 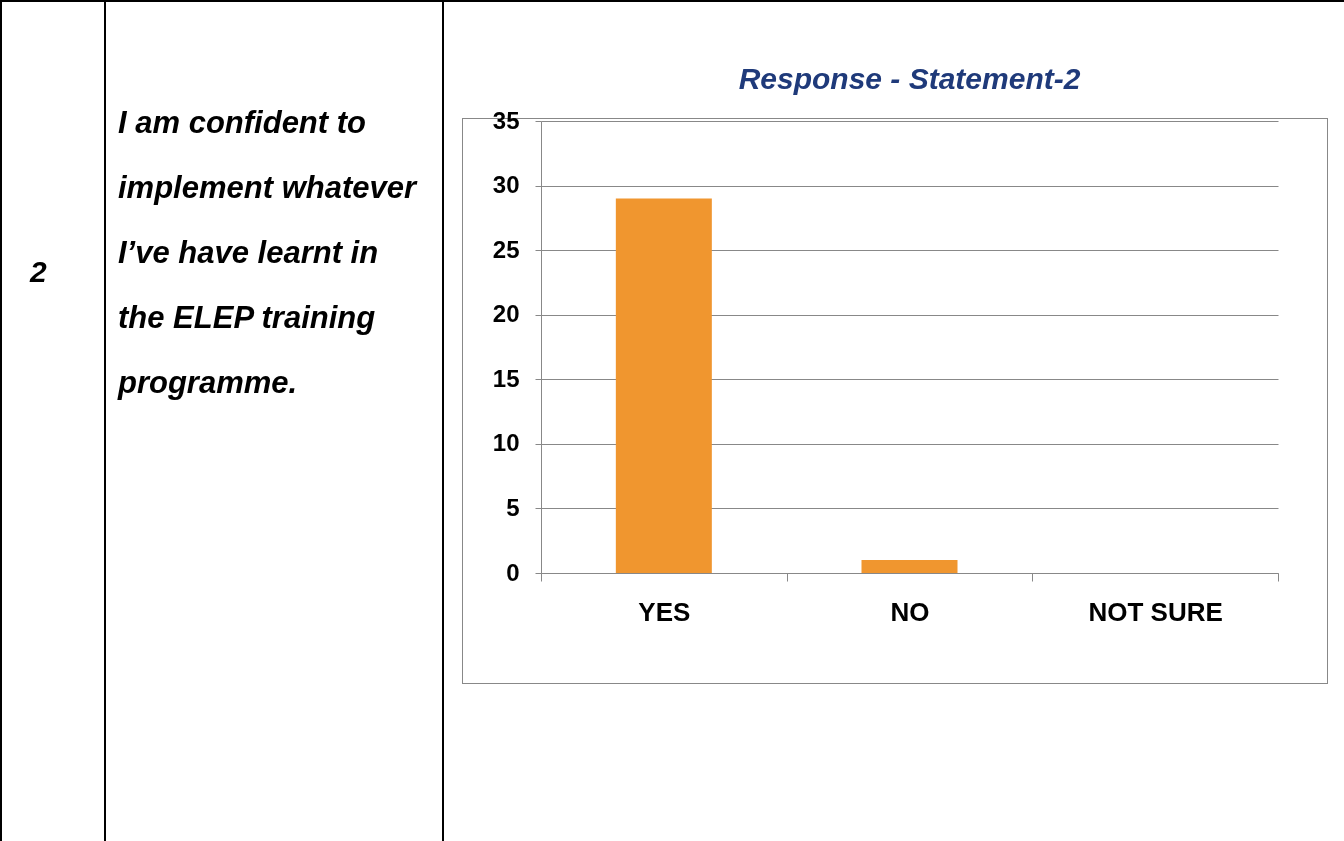 What do you see at coordinates (38, 272) in the screenshot?
I see `text: 2` at bounding box center [38, 272].